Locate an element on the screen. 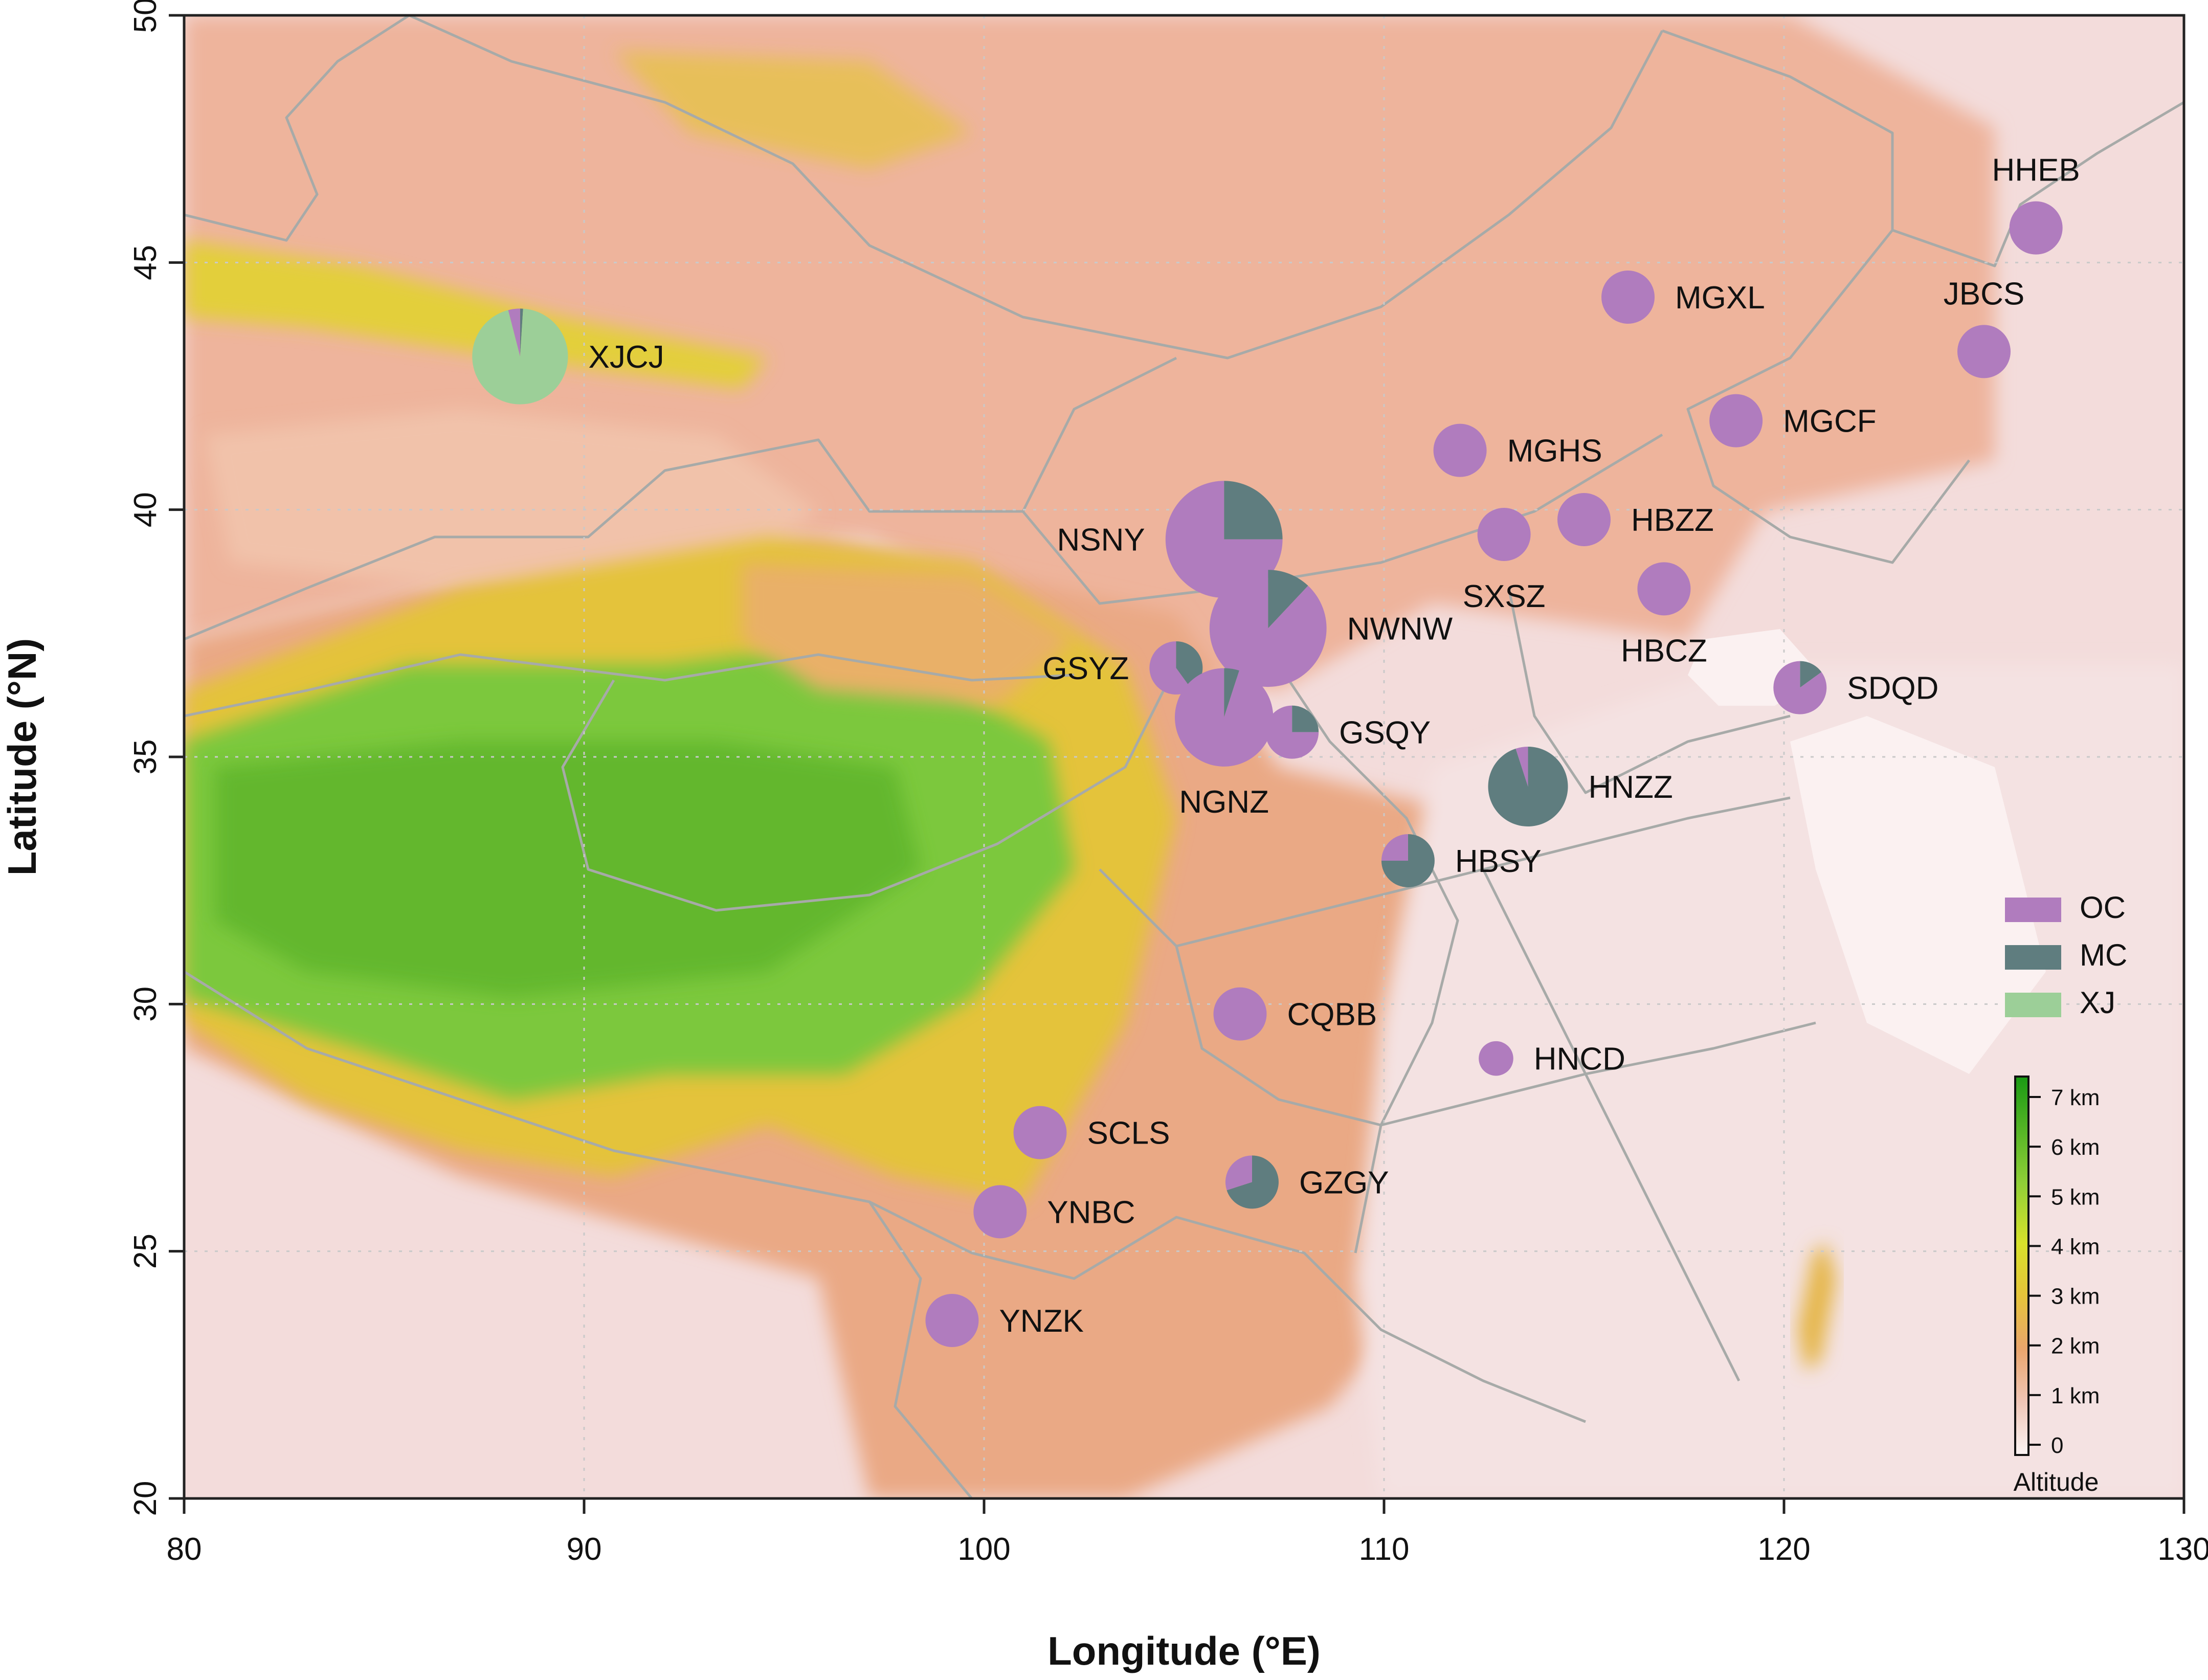 Image resolution: width=2208 pixels, height=1680 pixels. x-tick-label: 120 is located at coordinates (1783, 1549).